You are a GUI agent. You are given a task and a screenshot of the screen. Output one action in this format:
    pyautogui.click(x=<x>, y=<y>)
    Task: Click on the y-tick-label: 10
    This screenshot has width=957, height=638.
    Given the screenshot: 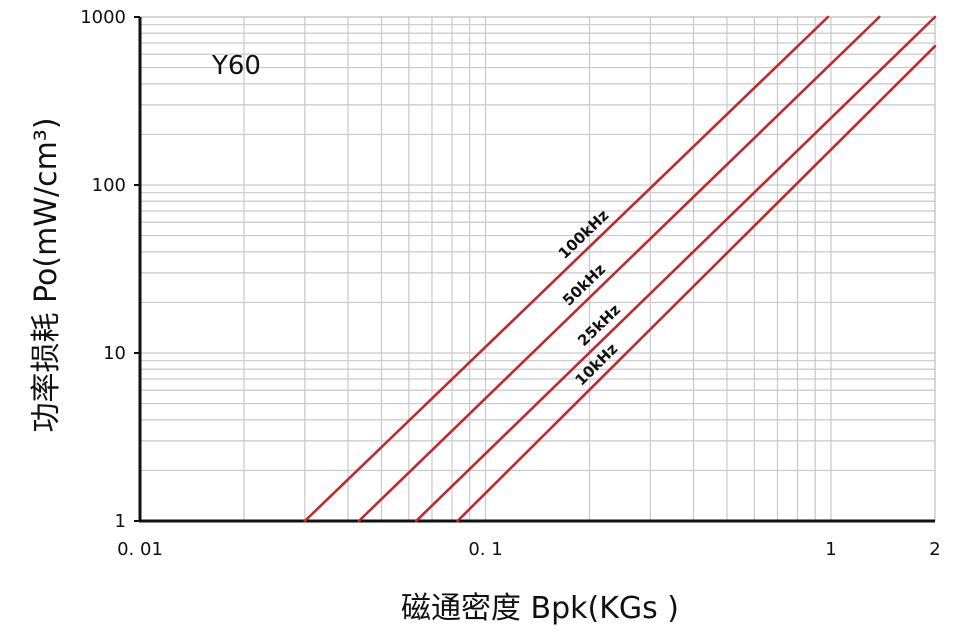 What is the action you would take?
    pyautogui.click(x=114, y=353)
    